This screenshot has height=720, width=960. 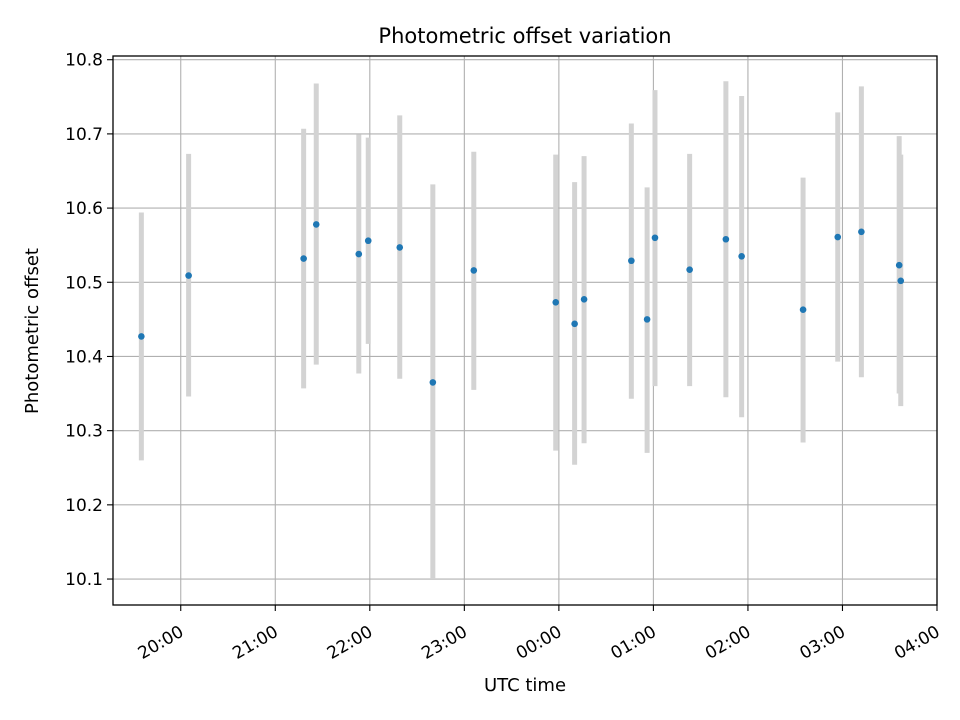 I want to click on y-tick-label: 10.2, so click(x=84, y=506).